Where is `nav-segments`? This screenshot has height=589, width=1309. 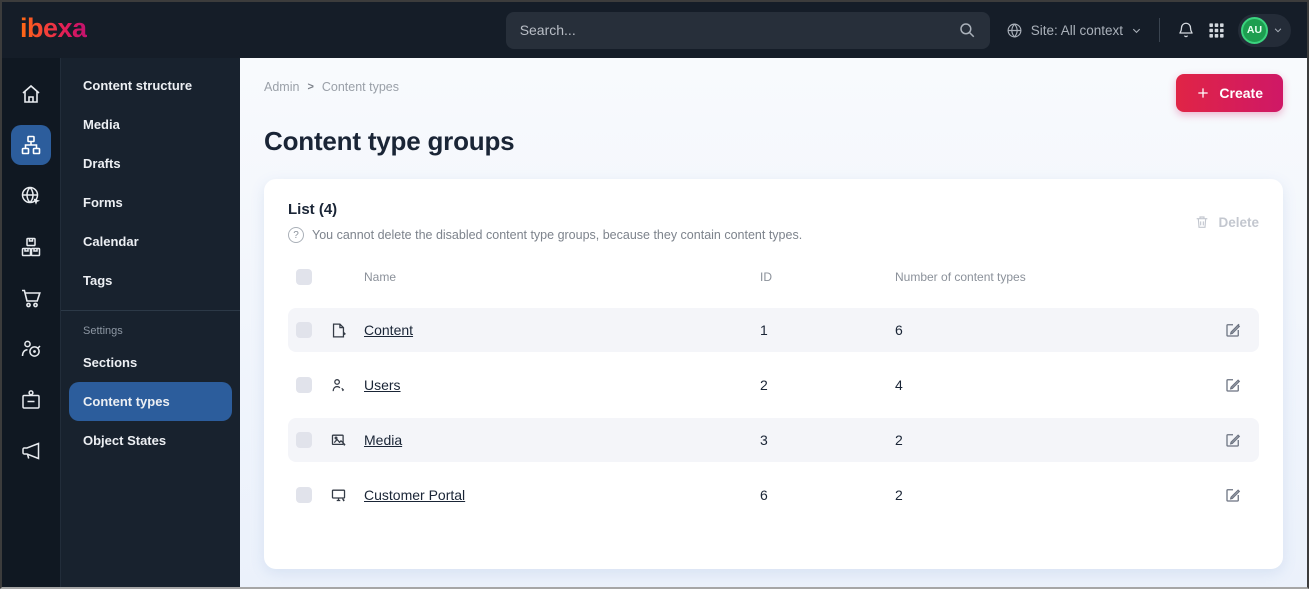 nav-segments is located at coordinates (31, 349).